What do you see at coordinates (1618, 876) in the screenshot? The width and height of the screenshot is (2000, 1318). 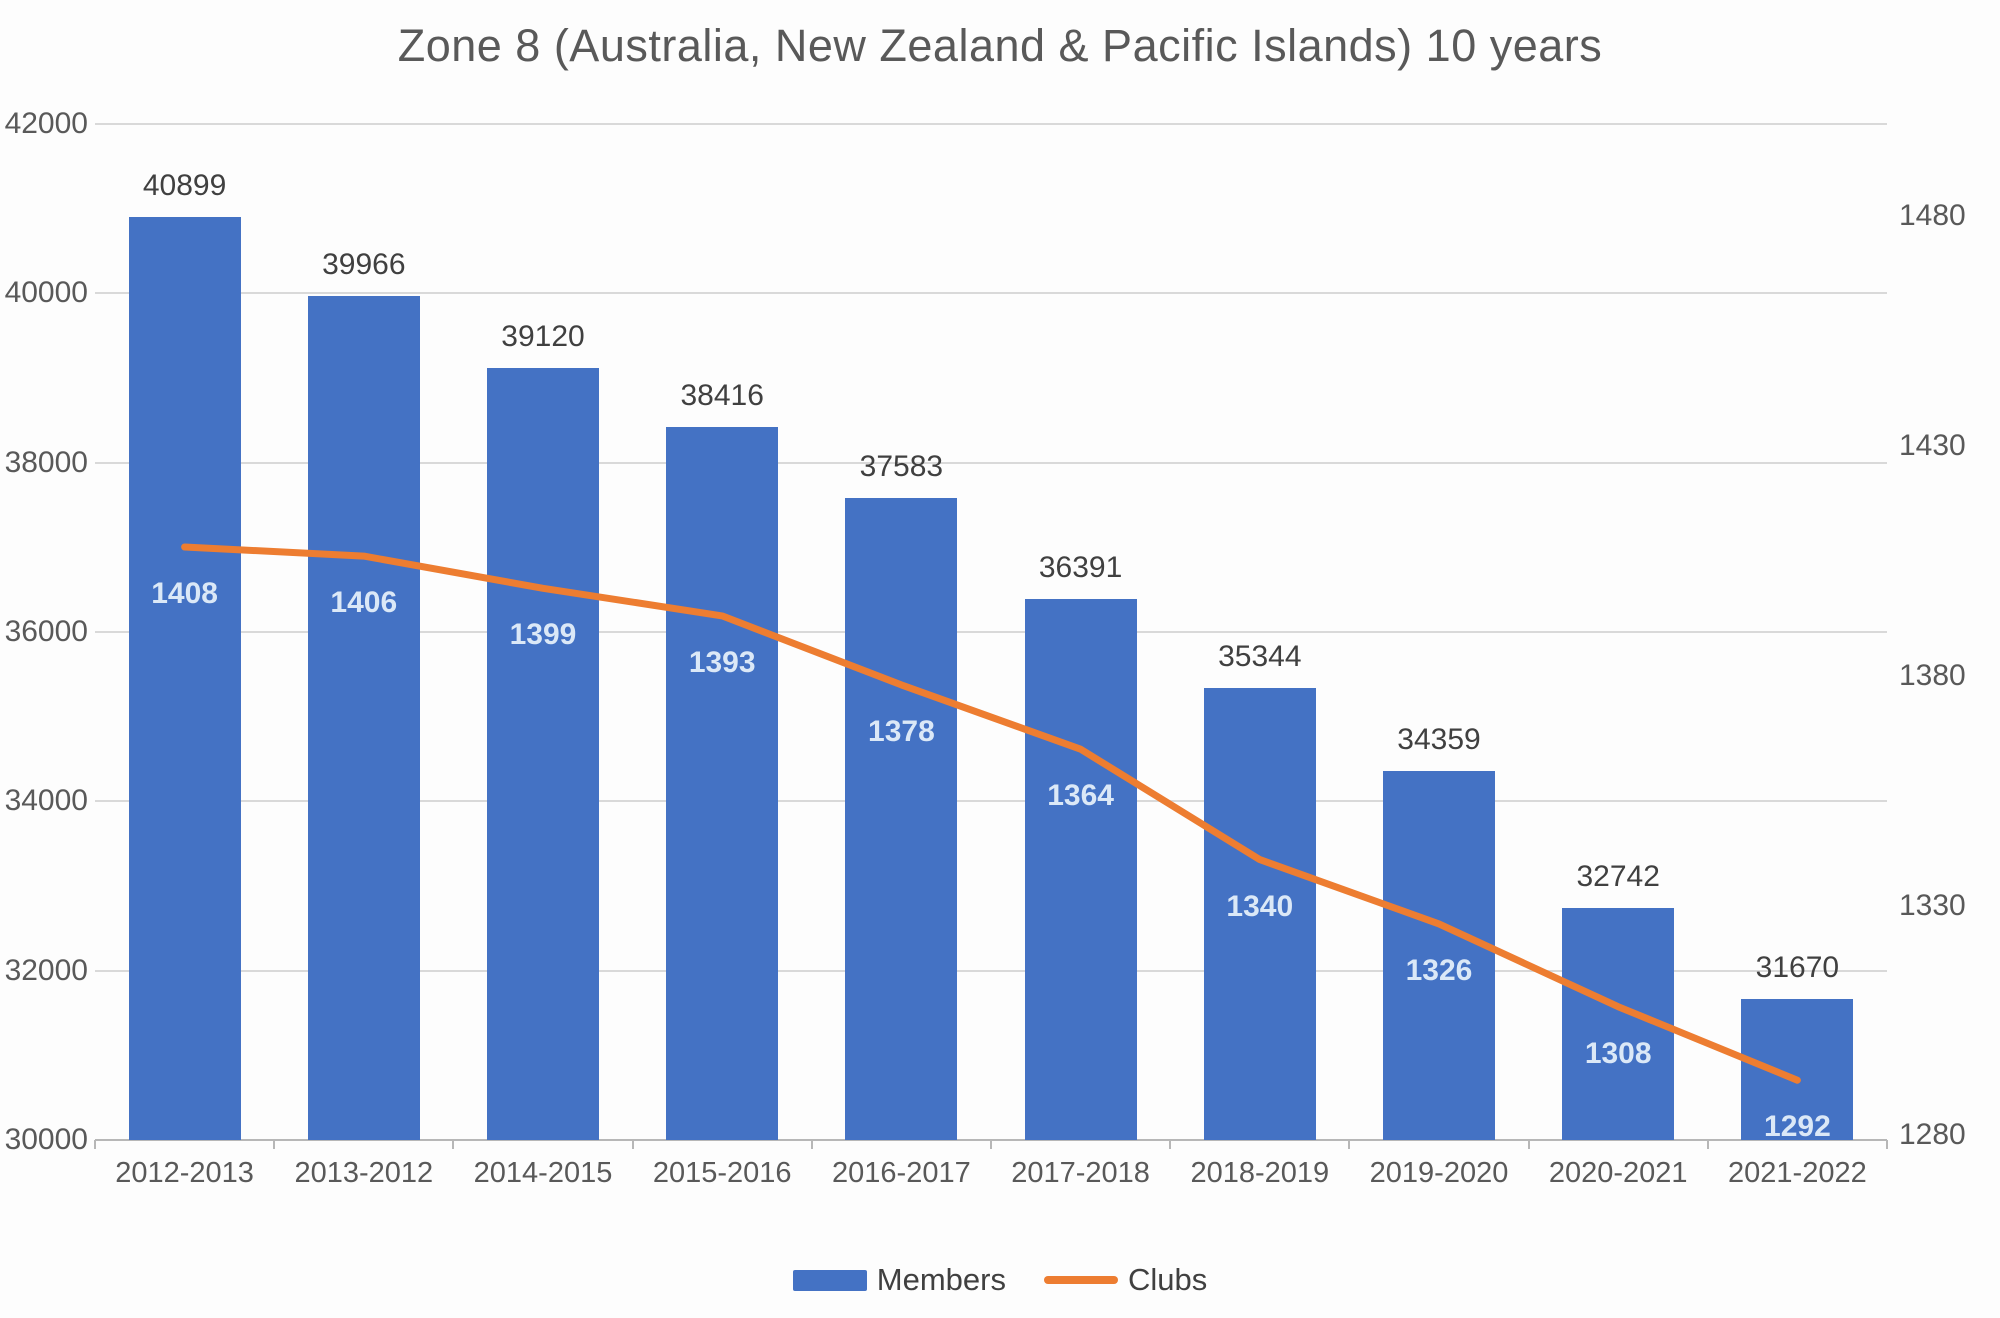 I see `members-value-label: 32742` at bounding box center [1618, 876].